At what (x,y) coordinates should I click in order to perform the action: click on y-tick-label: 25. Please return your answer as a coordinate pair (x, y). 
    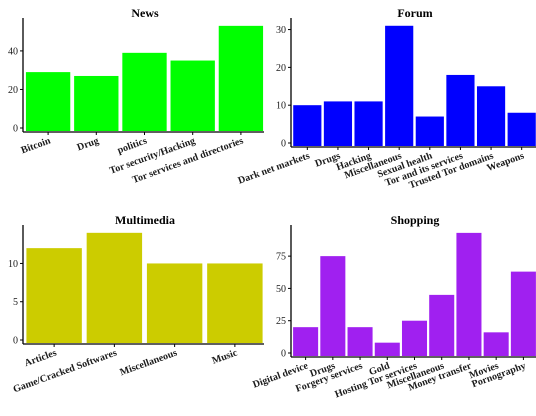
    Looking at the image, I should click on (281, 321).